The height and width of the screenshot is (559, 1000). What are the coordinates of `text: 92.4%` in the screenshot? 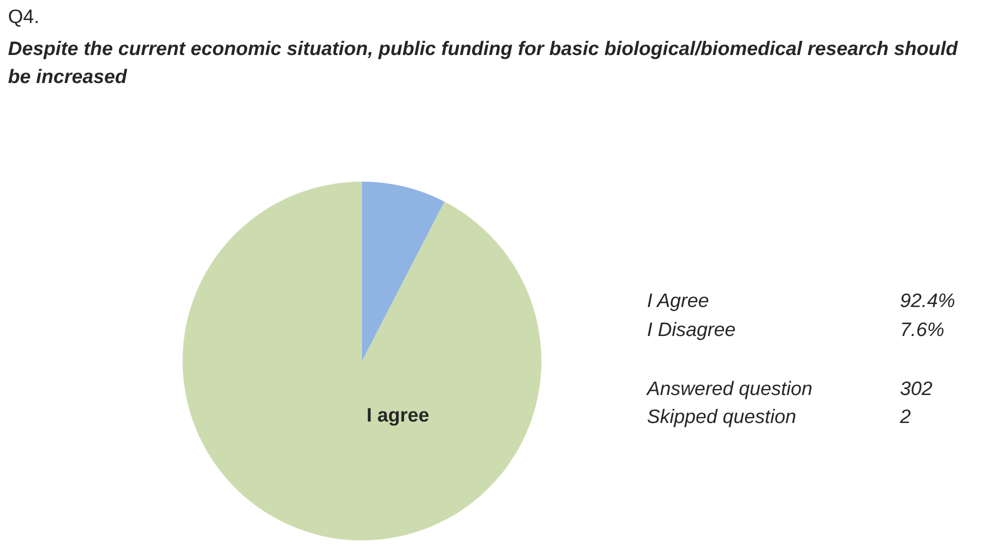 It's located at (927, 300).